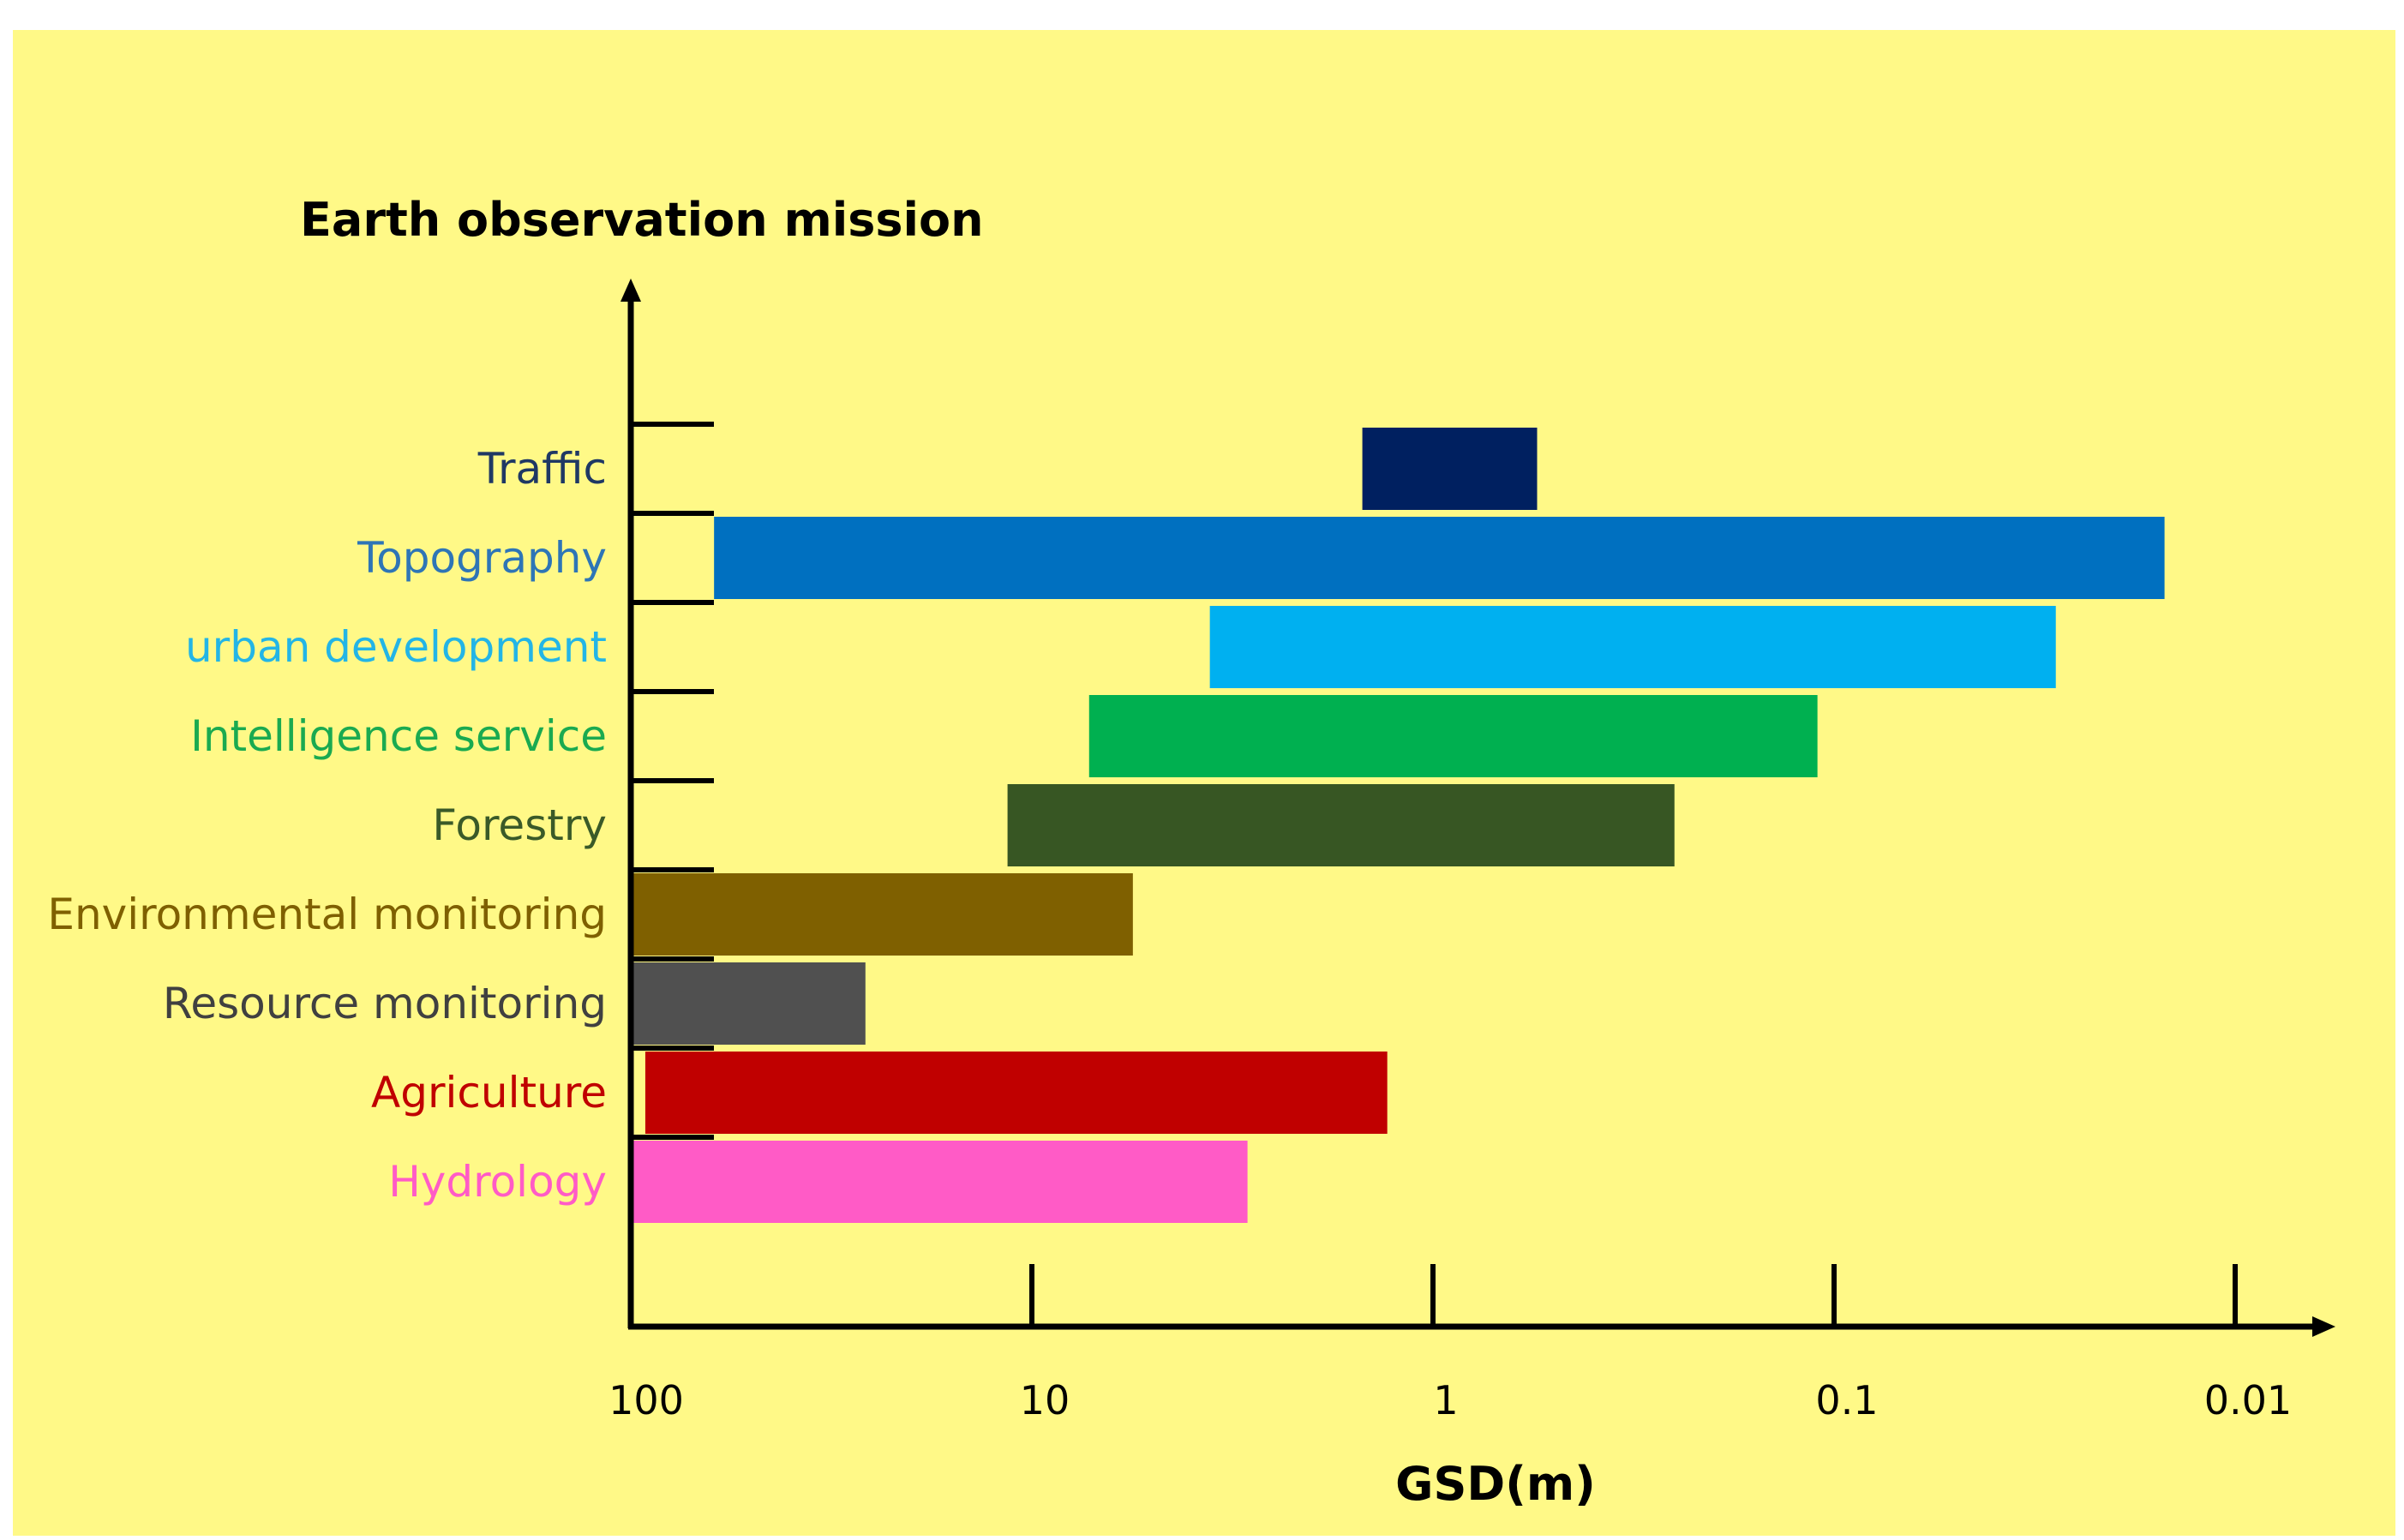 This screenshot has height=1540, width=2404. Describe the element at coordinates (1045, 1400) in the screenshot. I see `x-tick-label: 10` at that location.